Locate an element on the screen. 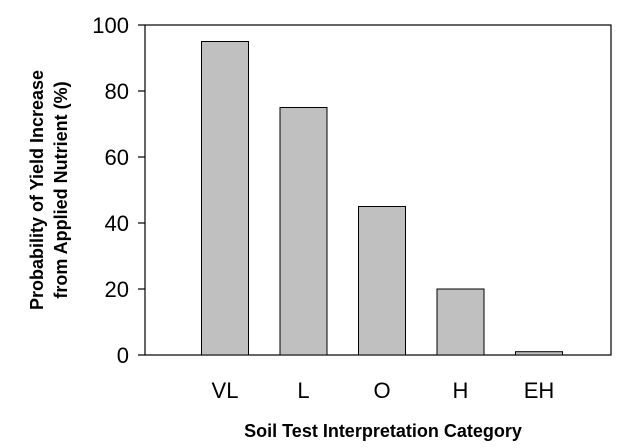  bar-eh is located at coordinates (539, 353).